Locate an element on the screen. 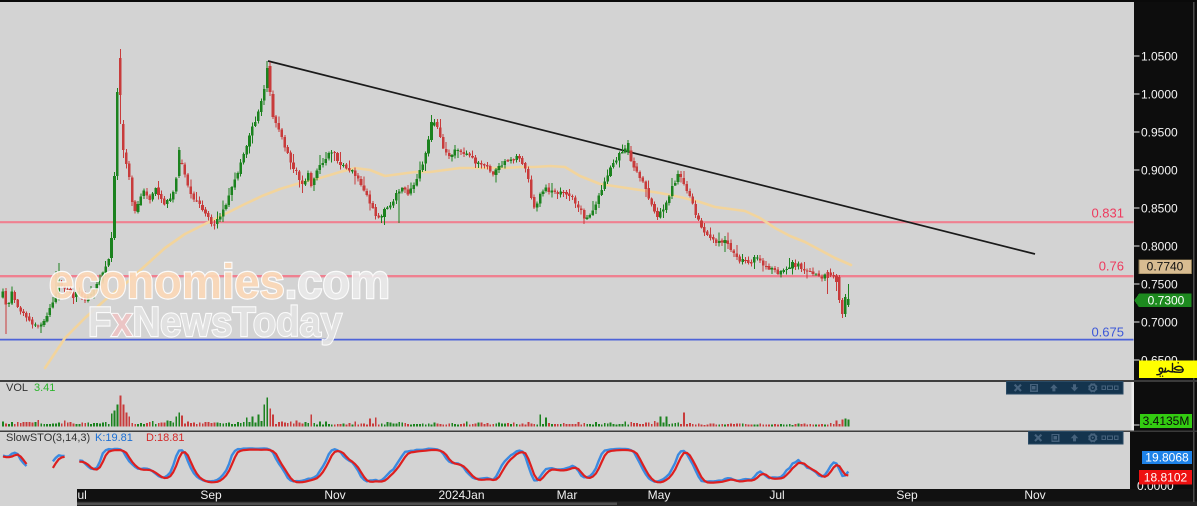 This screenshot has width=1197, height=506. svg-text: 2024Jan is located at coordinates (461, 495).